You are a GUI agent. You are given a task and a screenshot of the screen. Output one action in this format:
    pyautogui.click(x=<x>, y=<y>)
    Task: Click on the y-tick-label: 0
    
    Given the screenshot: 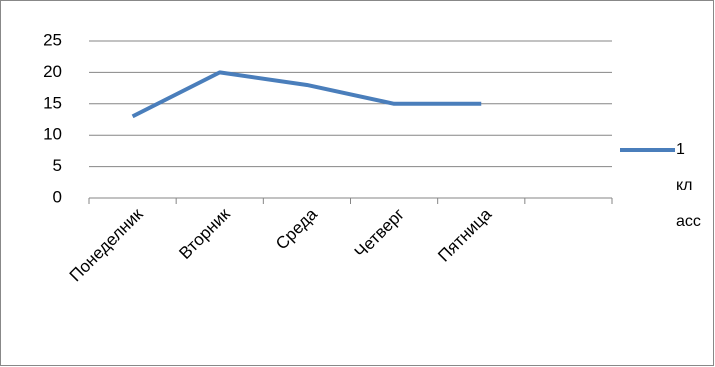 What is the action you would take?
    pyautogui.click(x=57, y=196)
    